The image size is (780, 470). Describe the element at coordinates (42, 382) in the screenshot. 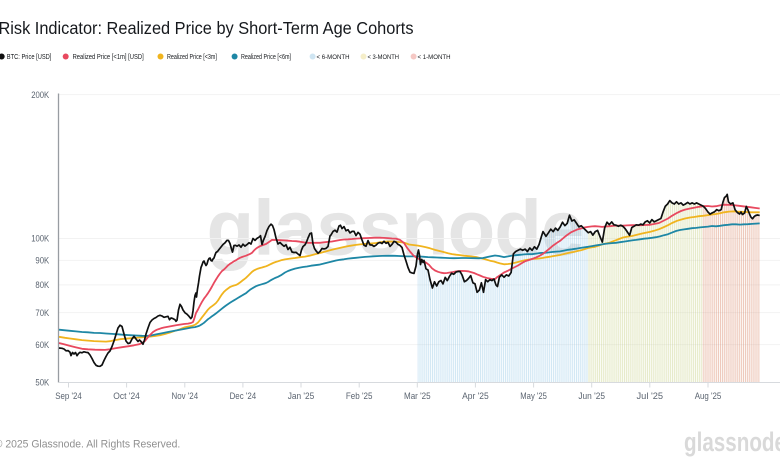

I see `svg-text: 50K` at that location.